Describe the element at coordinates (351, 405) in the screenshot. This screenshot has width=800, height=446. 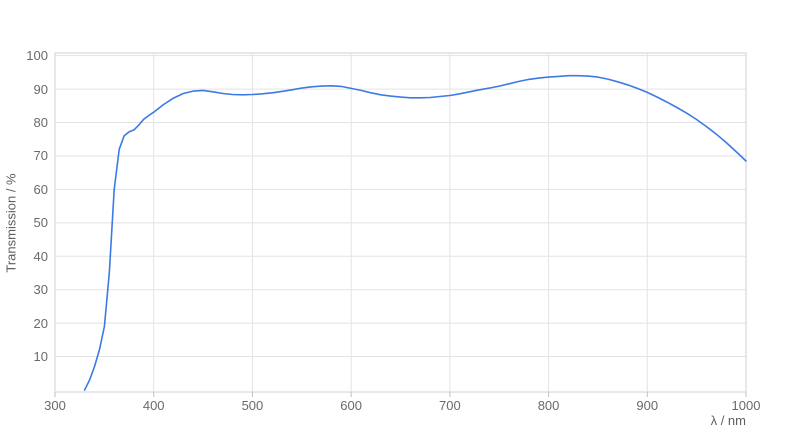
I see `x-tick-label: 600` at that location.